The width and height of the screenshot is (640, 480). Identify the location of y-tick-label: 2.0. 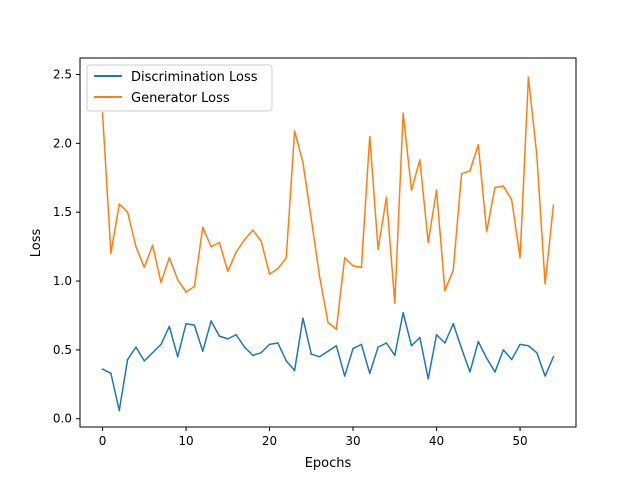
(62, 143).